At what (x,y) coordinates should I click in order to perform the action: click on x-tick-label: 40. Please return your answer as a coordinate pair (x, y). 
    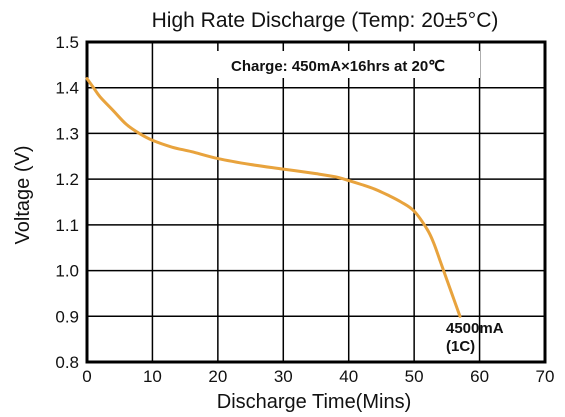
    Looking at the image, I should click on (348, 376).